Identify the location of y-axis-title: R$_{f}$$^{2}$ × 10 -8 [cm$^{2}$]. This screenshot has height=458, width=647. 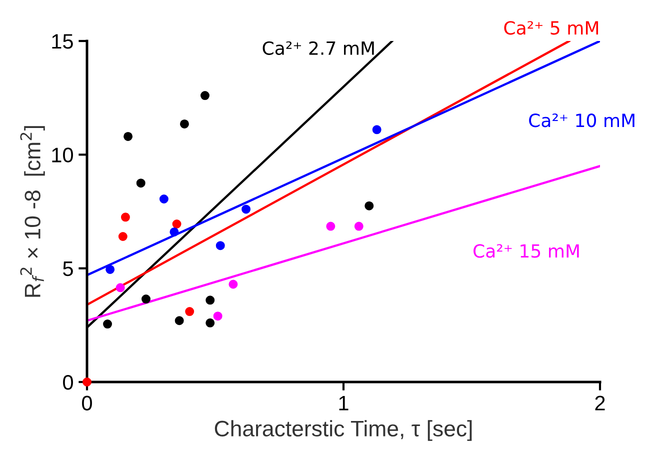
(32, 211).